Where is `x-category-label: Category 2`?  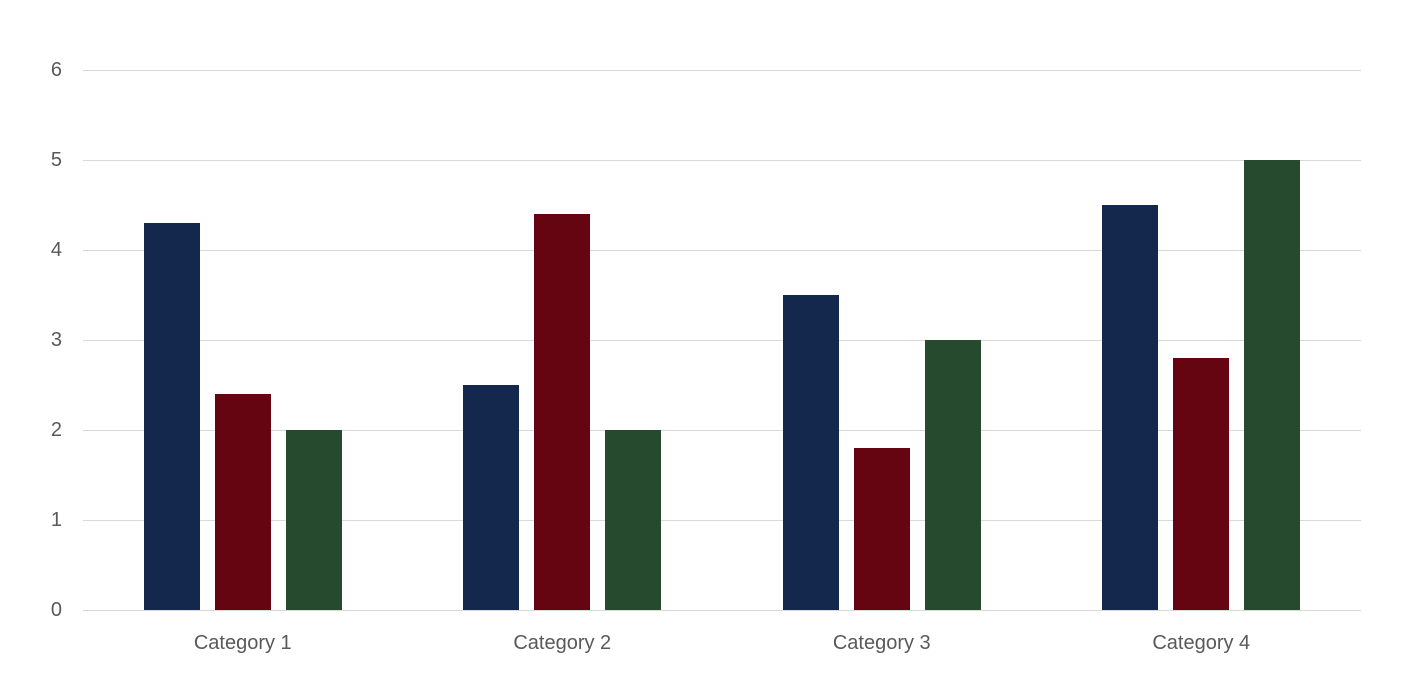
x-category-label: Category 2 is located at coordinates (562, 643).